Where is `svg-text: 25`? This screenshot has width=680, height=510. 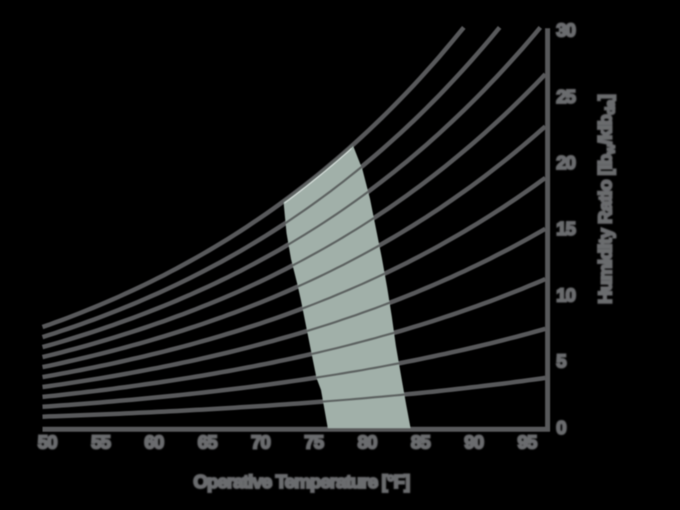
svg-text: 25 is located at coordinates (565, 96).